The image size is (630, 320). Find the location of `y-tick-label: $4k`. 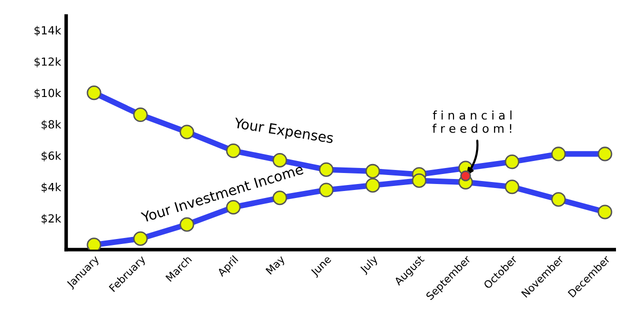

y-tick-label: $4k is located at coordinates (52, 187).